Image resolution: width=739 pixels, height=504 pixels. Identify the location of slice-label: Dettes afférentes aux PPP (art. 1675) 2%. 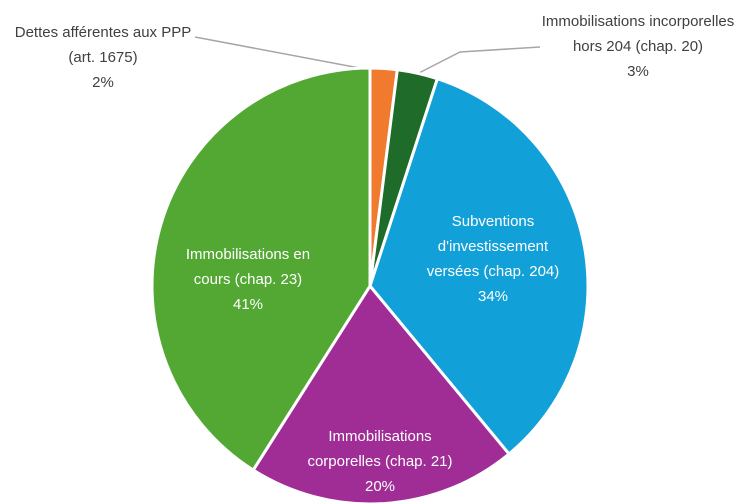
(103, 57).